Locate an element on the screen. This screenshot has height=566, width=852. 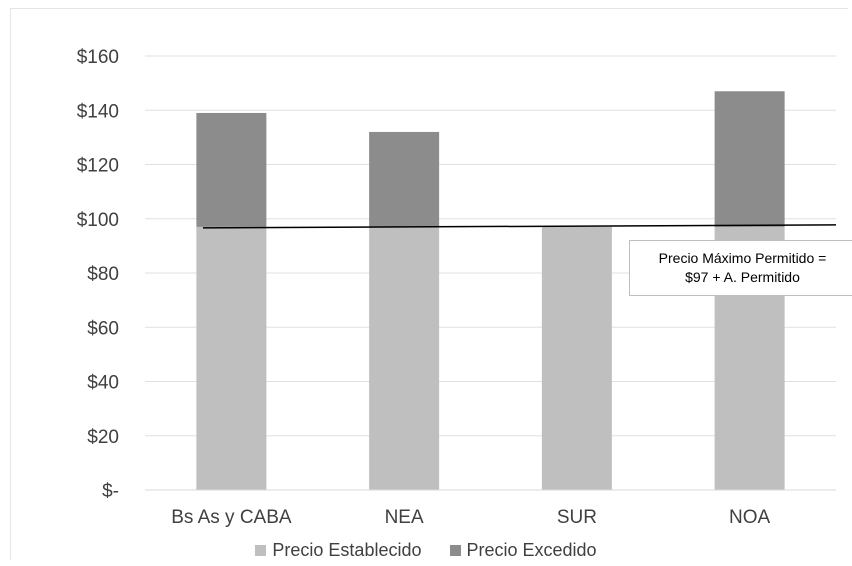
reference-line-layer is located at coordinates (519, 226).